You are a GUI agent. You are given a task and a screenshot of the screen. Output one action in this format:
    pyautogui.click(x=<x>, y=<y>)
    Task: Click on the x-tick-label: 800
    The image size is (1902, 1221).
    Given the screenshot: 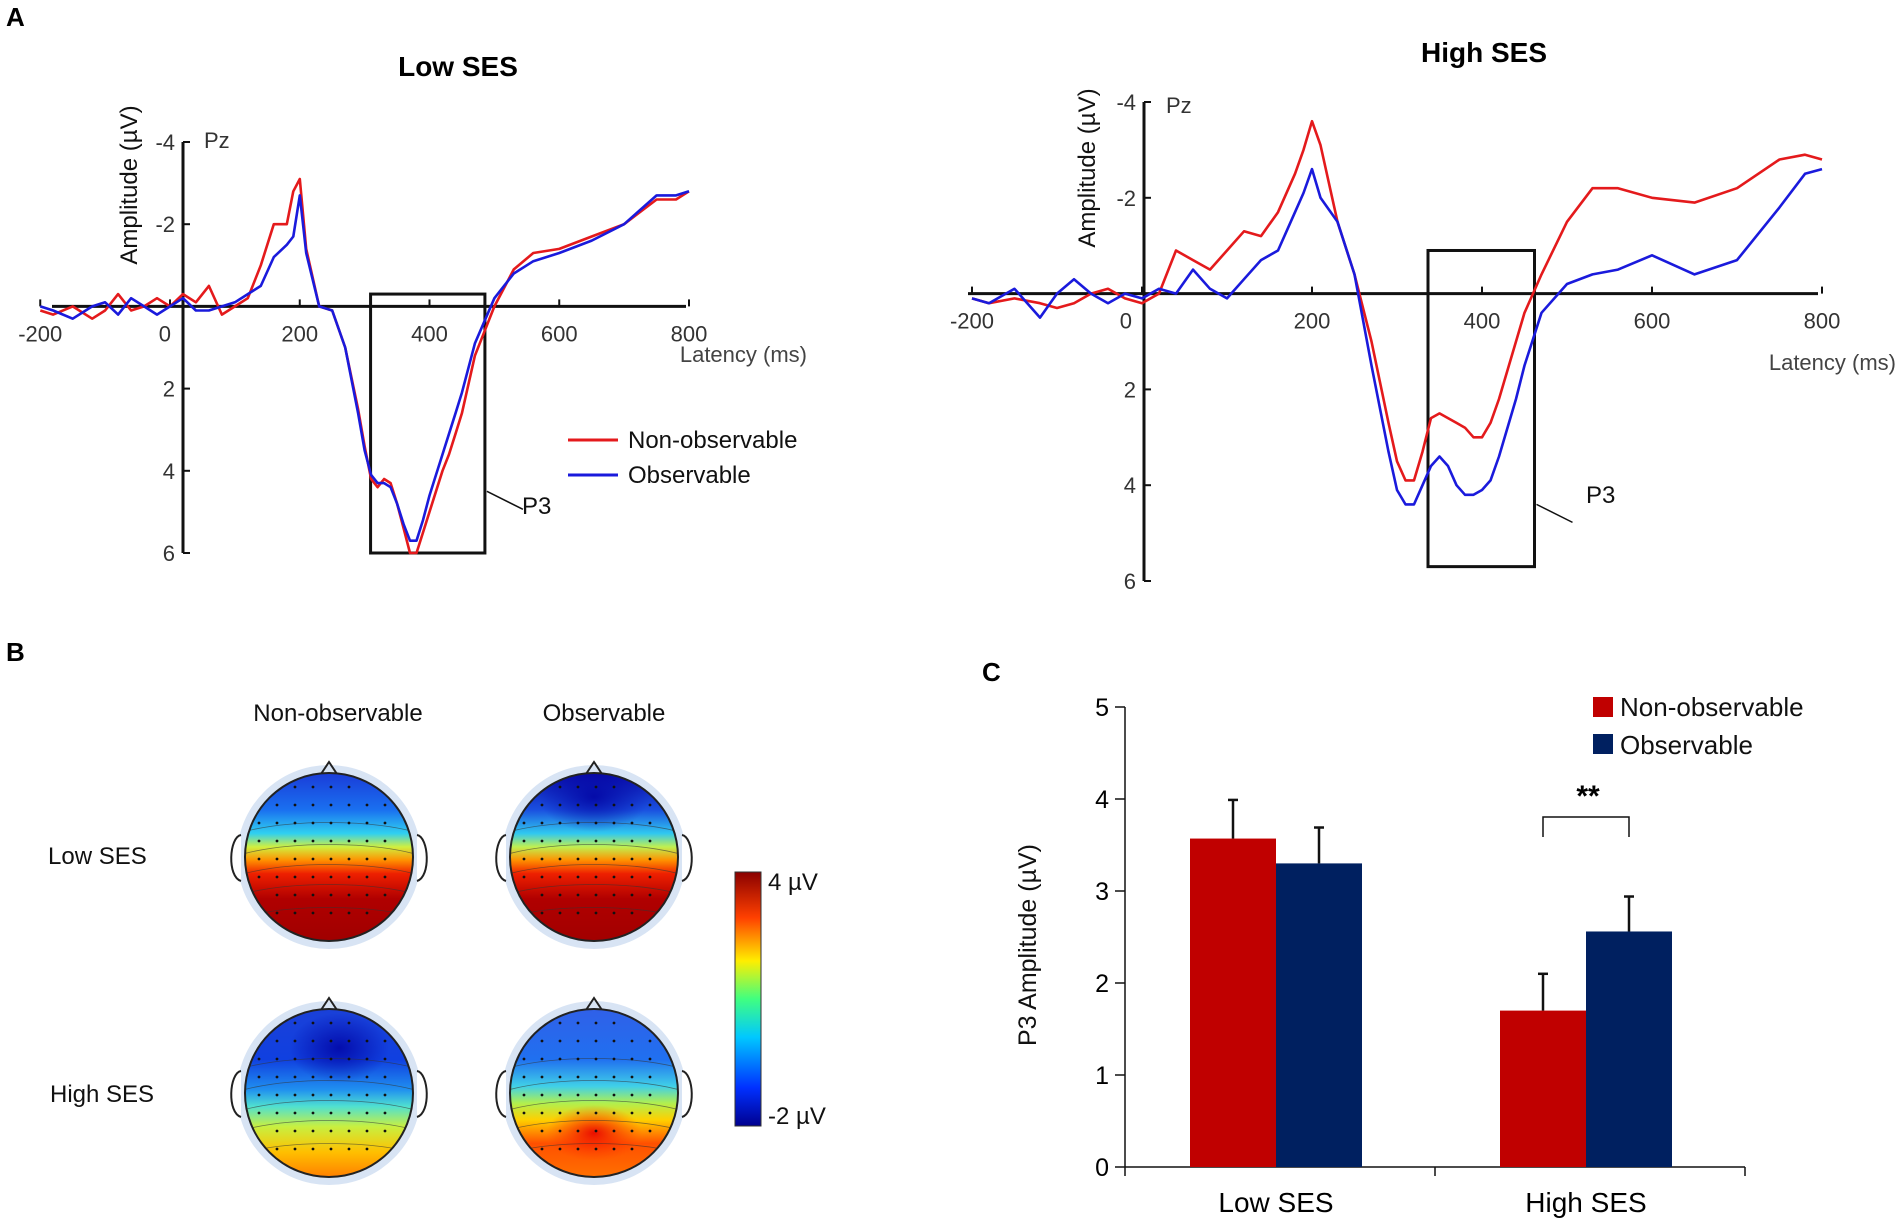 What is the action you would take?
    pyautogui.click(x=1822, y=321)
    